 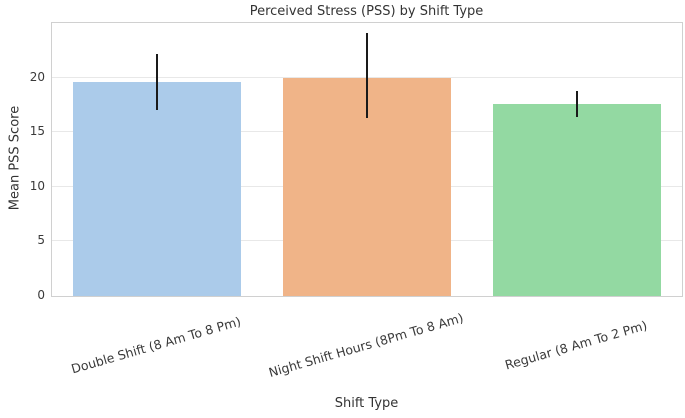 I want to click on x-tick-label: Regular (8 Am To 2 Pm), so click(x=576, y=345).